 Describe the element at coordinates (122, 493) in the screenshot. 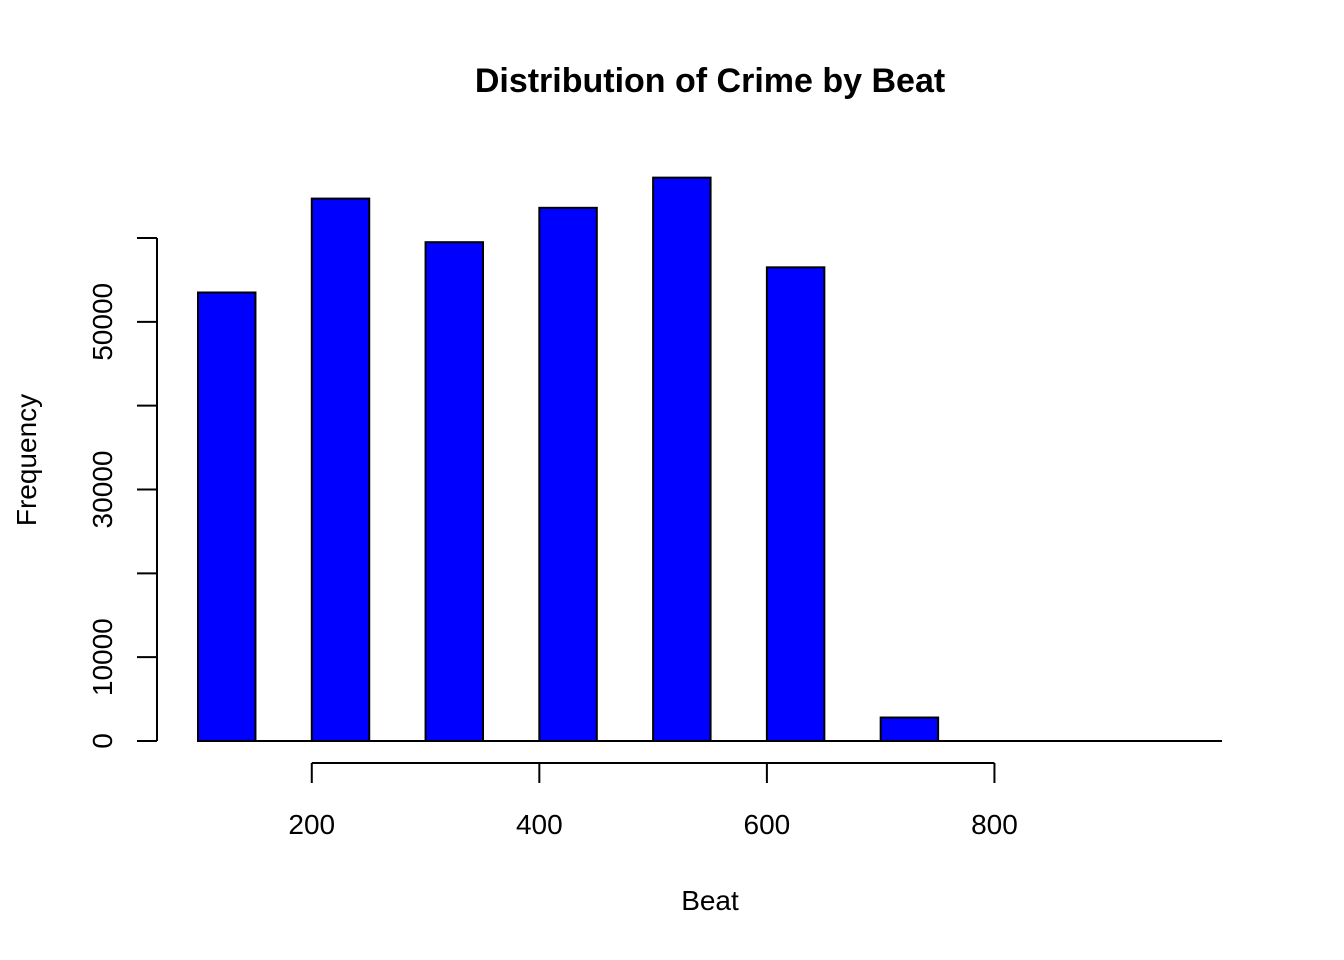

I see `y-axis: 0 10000 30000 50000` at that location.